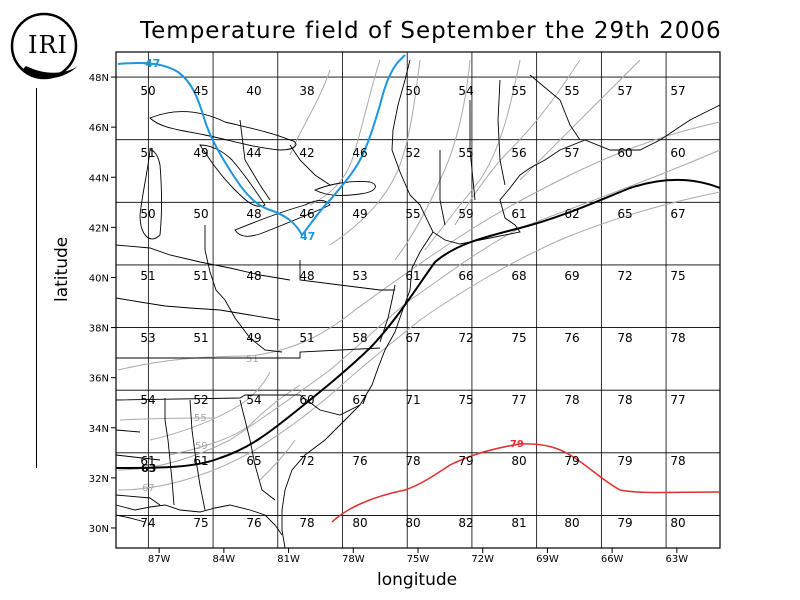 The width and height of the screenshot is (800, 600). What do you see at coordinates (518, 276) in the screenshot?
I see `temperature-value: 68` at bounding box center [518, 276].